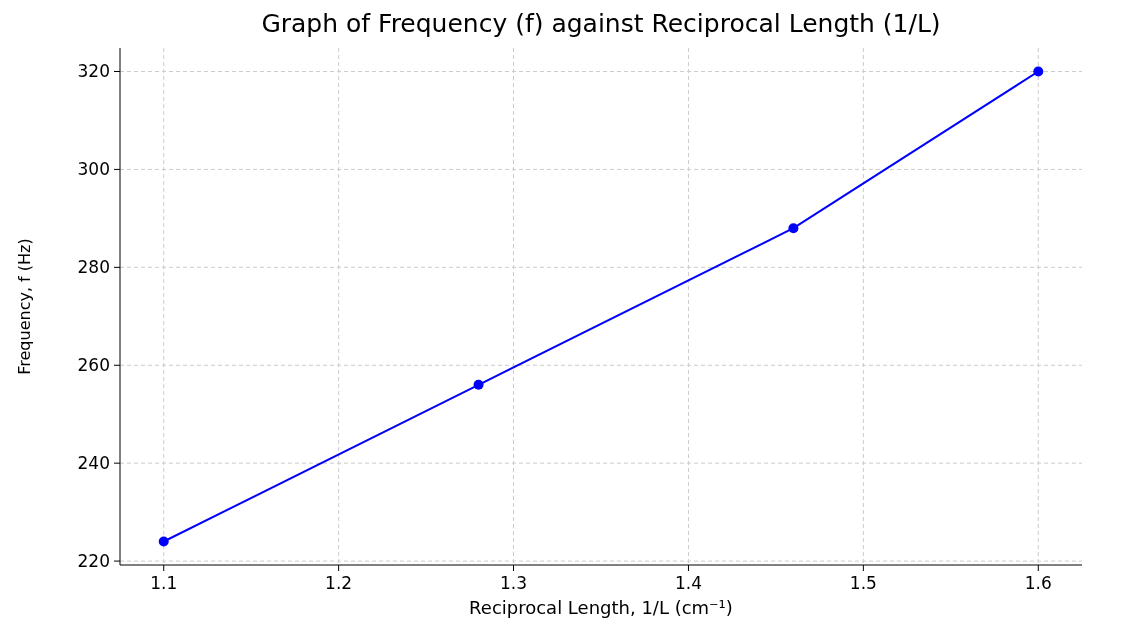 The width and height of the screenshot is (1137, 624). Describe the element at coordinates (339, 583) in the screenshot. I see `x-tick-label: 1.2` at that location.